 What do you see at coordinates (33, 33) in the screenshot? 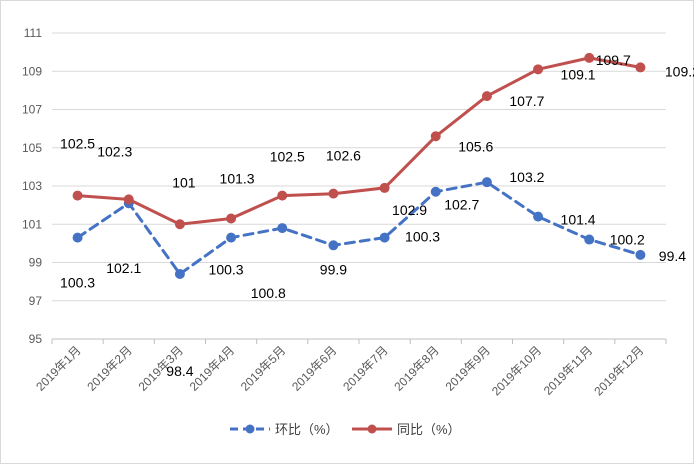
I see `y-tick-label: 111` at bounding box center [33, 33].